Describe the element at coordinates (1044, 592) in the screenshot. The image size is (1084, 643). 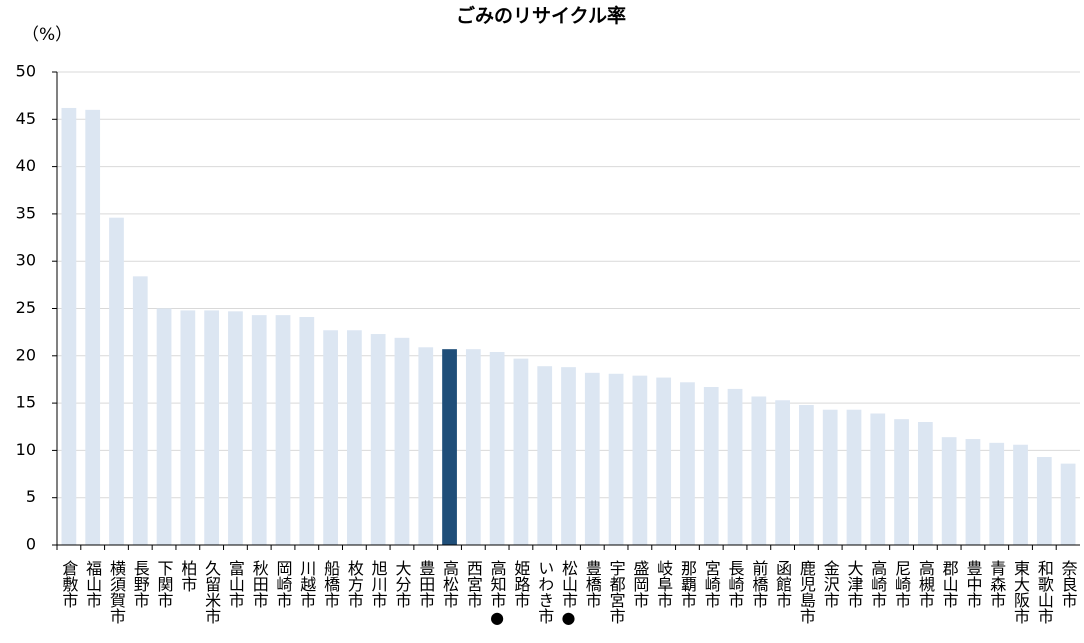
I see `x-tick-label: 和歌山市` at that location.